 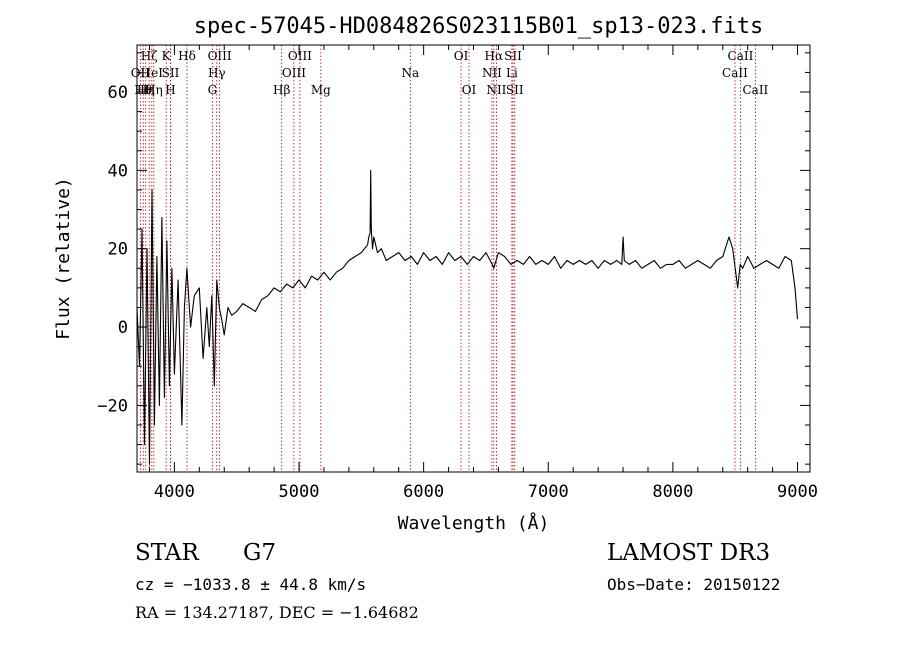 What do you see at coordinates (321, 90) in the screenshot?
I see `spectral-line-label: Mg` at bounding box center [321, 90].